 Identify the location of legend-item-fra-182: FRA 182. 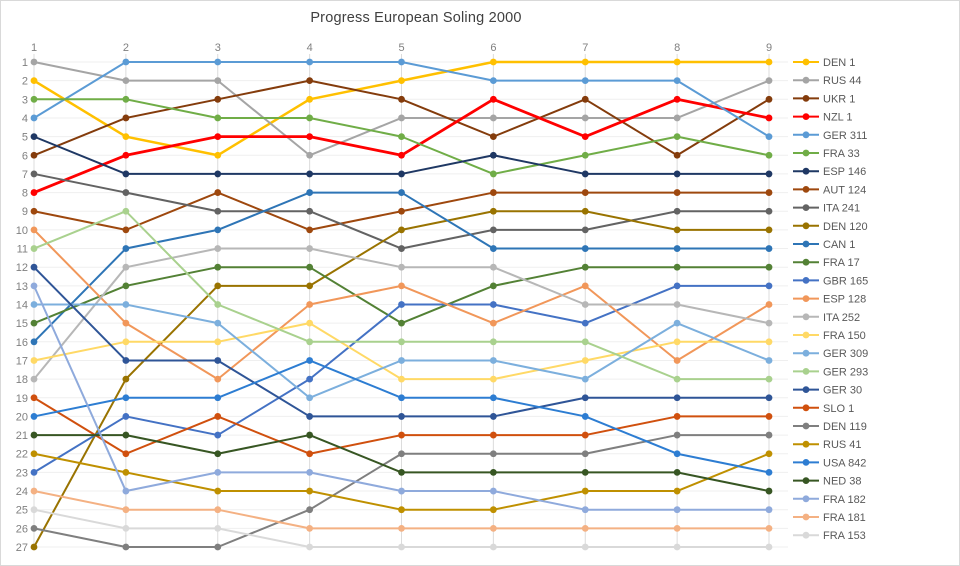
(829, 500).